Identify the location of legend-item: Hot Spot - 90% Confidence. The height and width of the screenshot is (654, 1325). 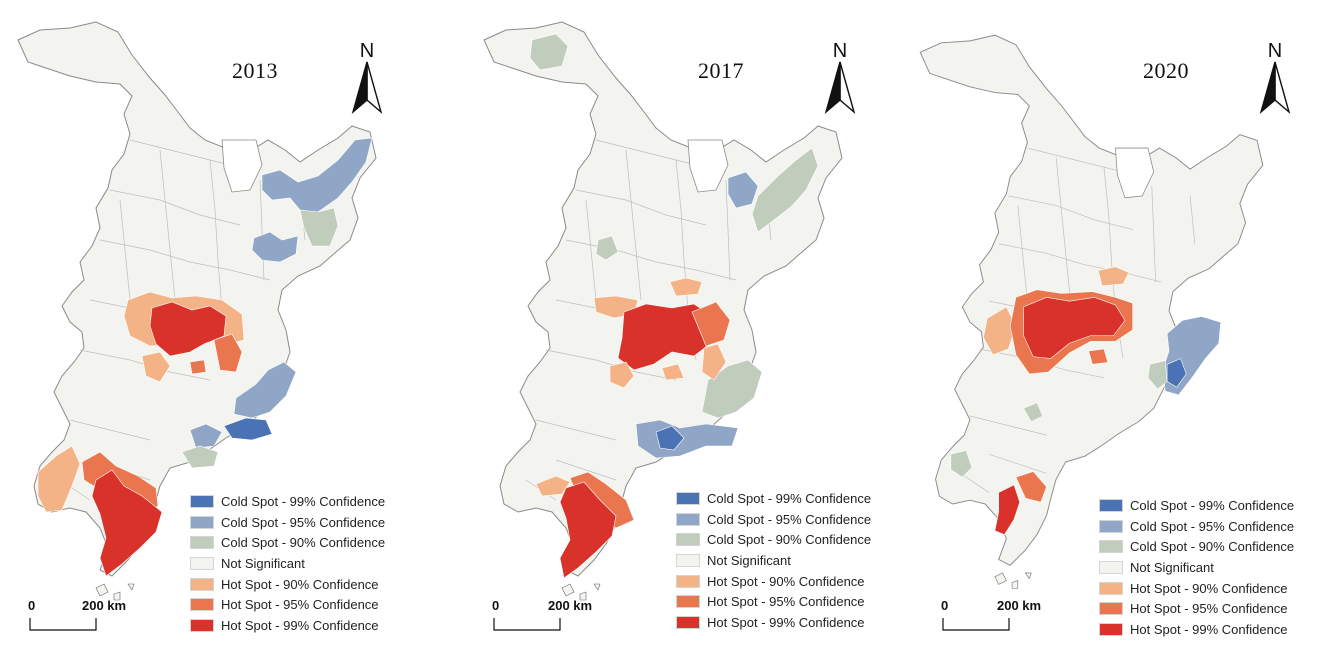
(287, 584).